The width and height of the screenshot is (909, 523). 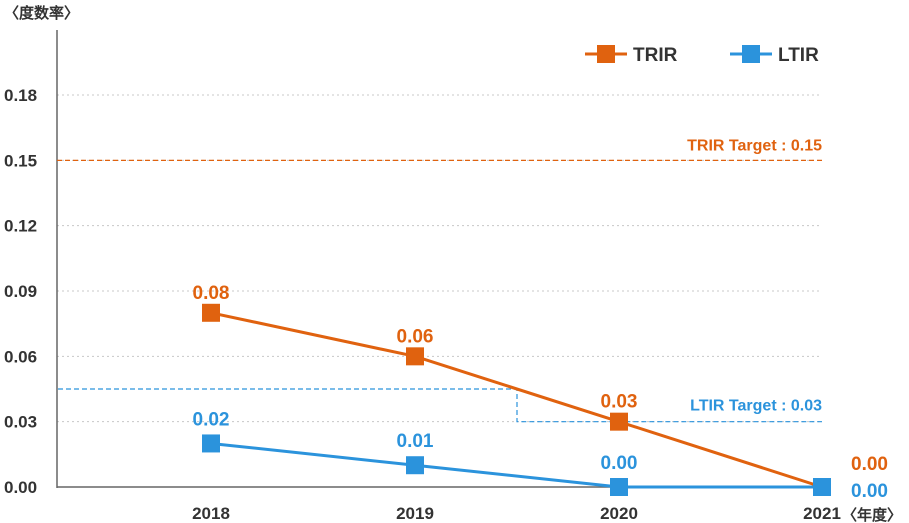 What do you see at coordinates (415, 441) in the screenshot?
I see `ltir-data-label: 0.01` at bounding box center [415, 441].